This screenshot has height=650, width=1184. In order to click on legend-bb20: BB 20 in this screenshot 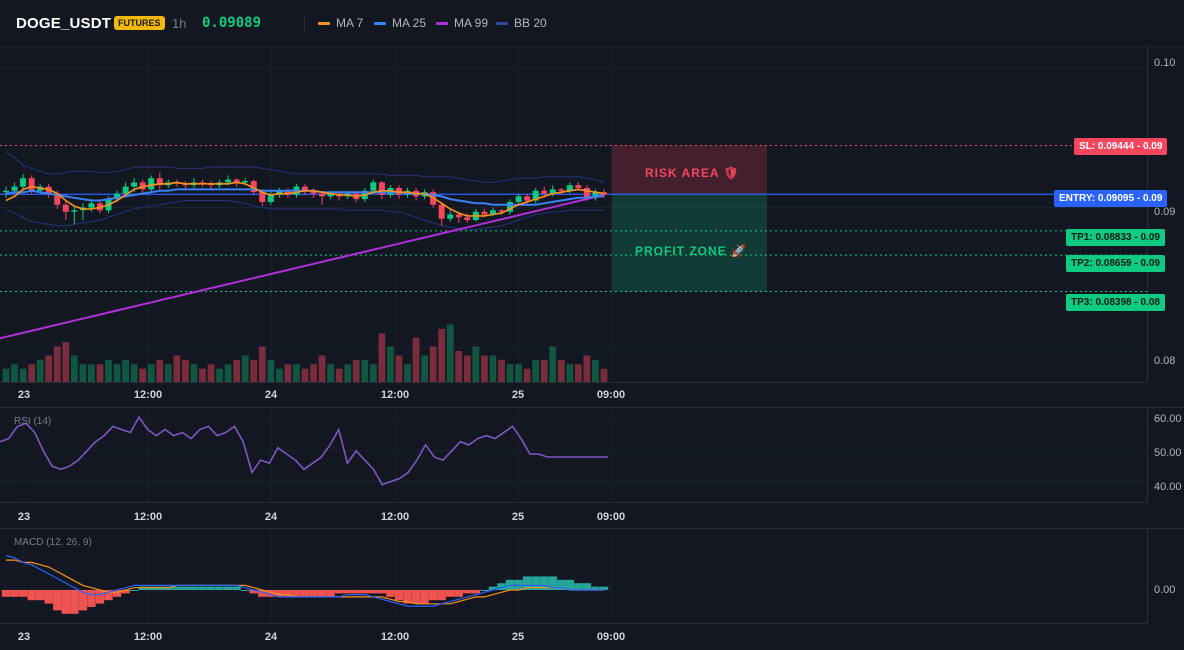, I will do `click(521, 23)`.